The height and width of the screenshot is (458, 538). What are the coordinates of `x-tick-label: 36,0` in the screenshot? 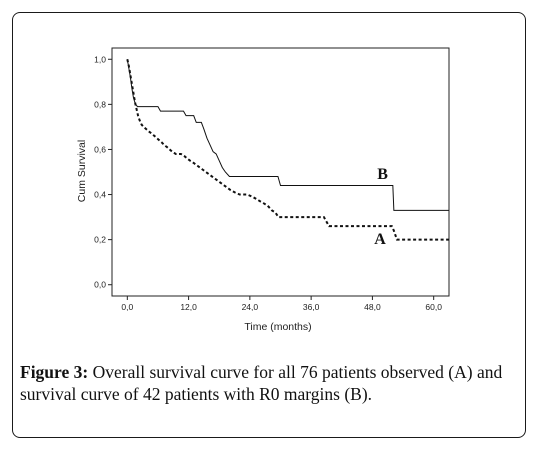 It's located at (311, 307).